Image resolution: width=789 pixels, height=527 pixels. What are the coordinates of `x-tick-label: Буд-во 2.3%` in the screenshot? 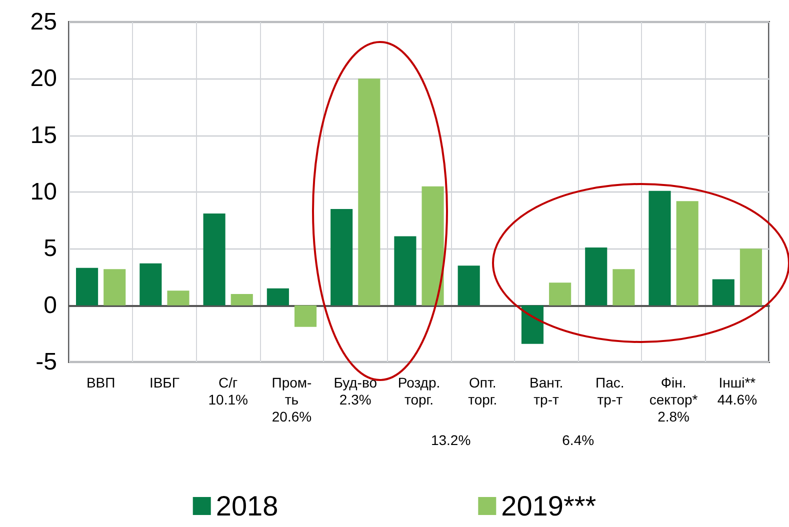 It's located at (356, 391).